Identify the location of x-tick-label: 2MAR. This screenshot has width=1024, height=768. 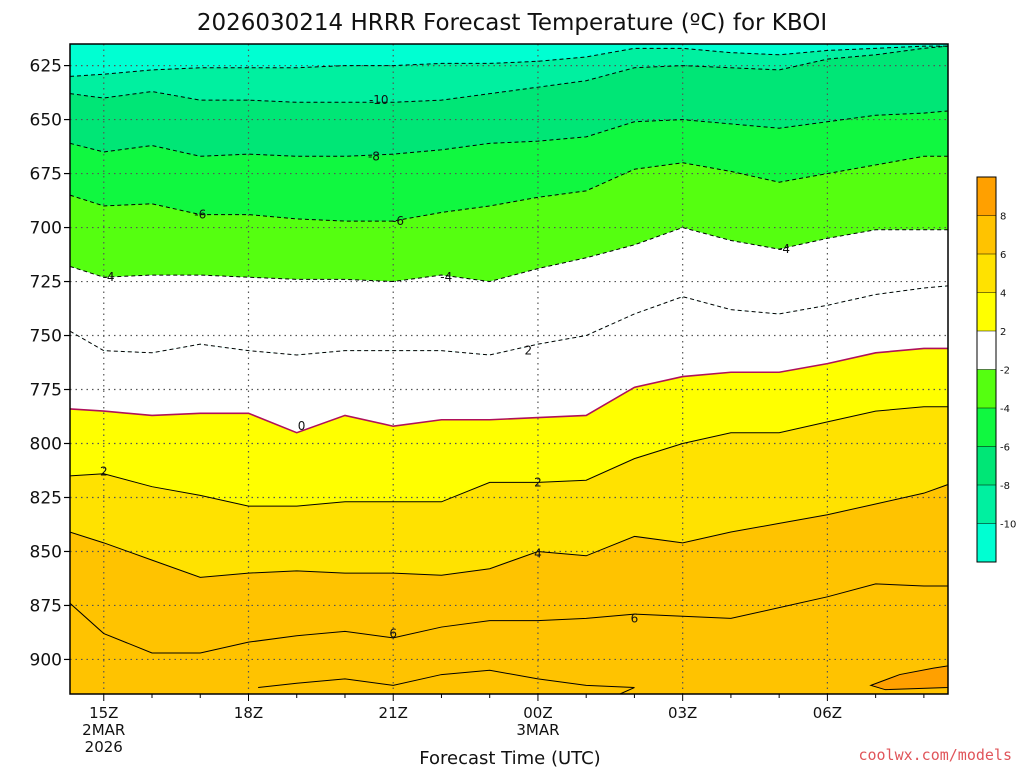
(103, 730).